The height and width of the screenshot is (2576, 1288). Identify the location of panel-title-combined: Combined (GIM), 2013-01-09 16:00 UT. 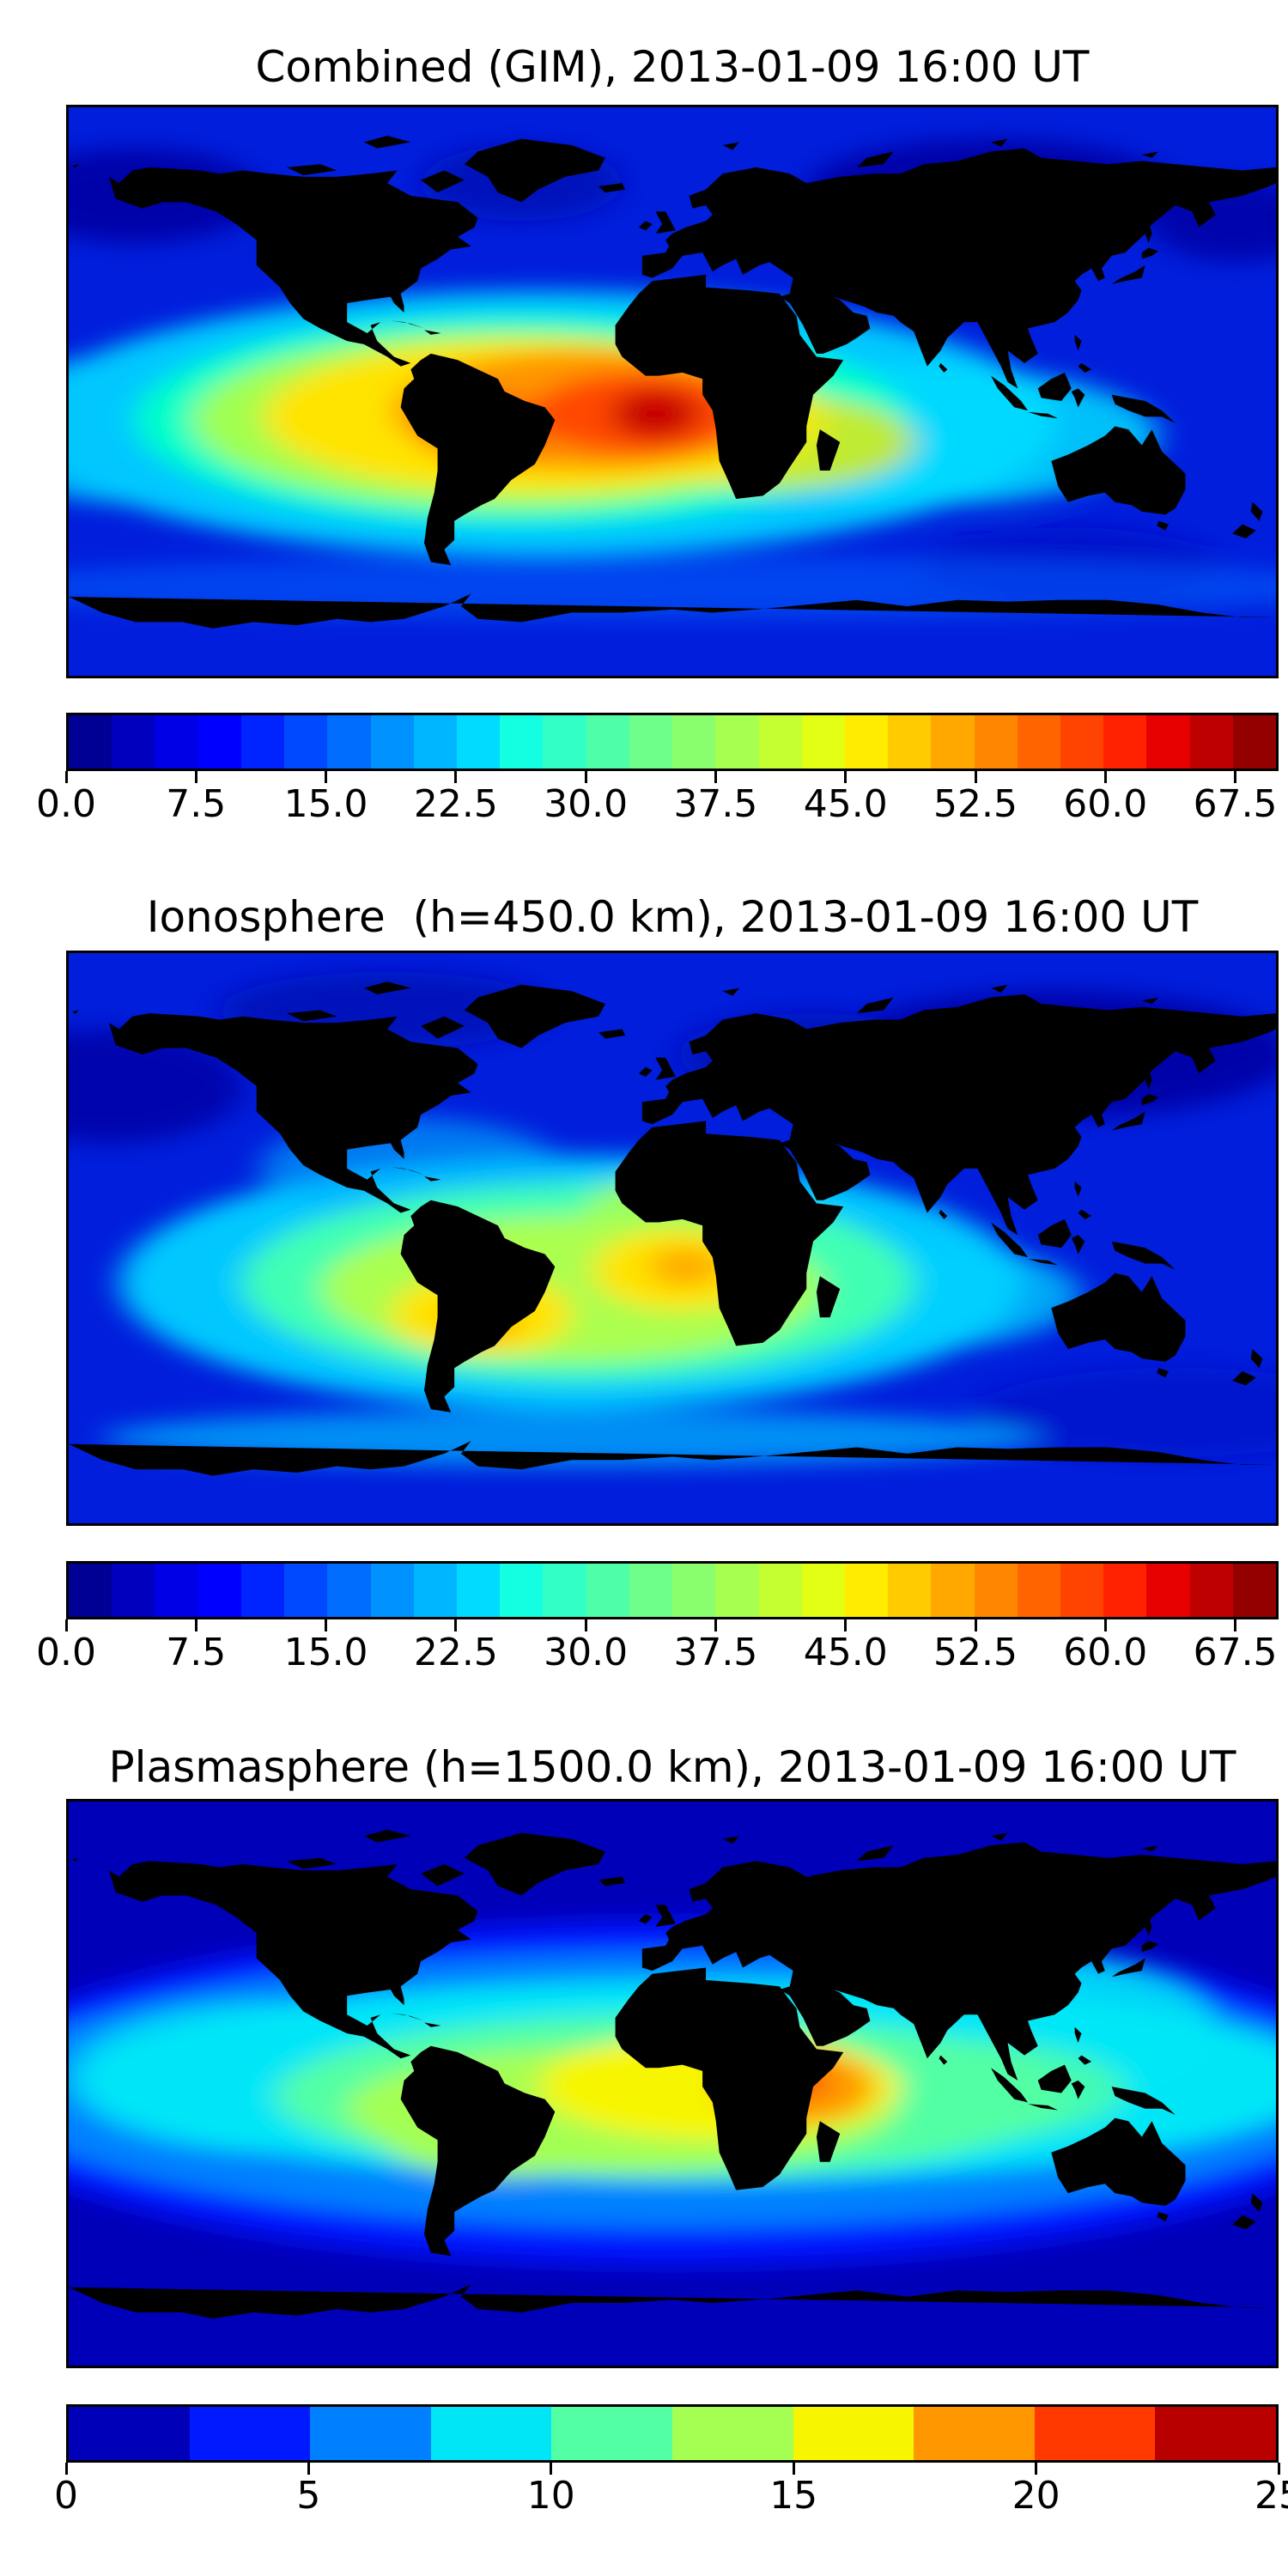
(673, 67).